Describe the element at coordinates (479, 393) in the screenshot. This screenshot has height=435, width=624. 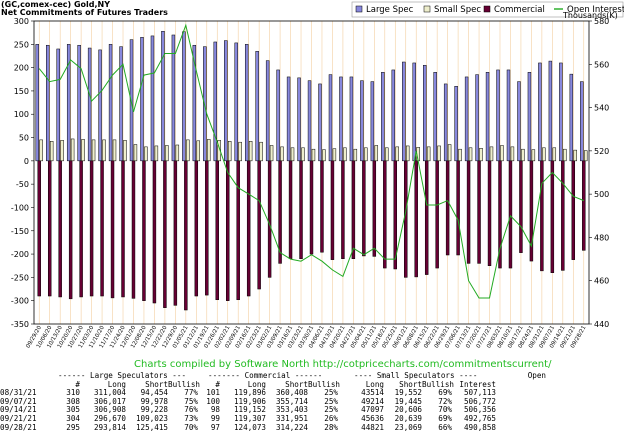
I see `table-cell: 507,113` at that location.